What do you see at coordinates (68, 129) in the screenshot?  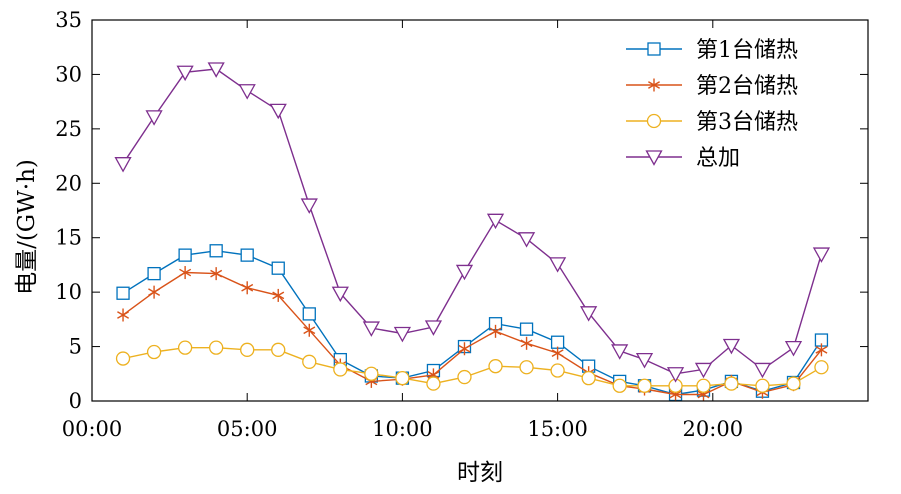 I see `y-tick-label: 25` at bounding box center [68, 129].